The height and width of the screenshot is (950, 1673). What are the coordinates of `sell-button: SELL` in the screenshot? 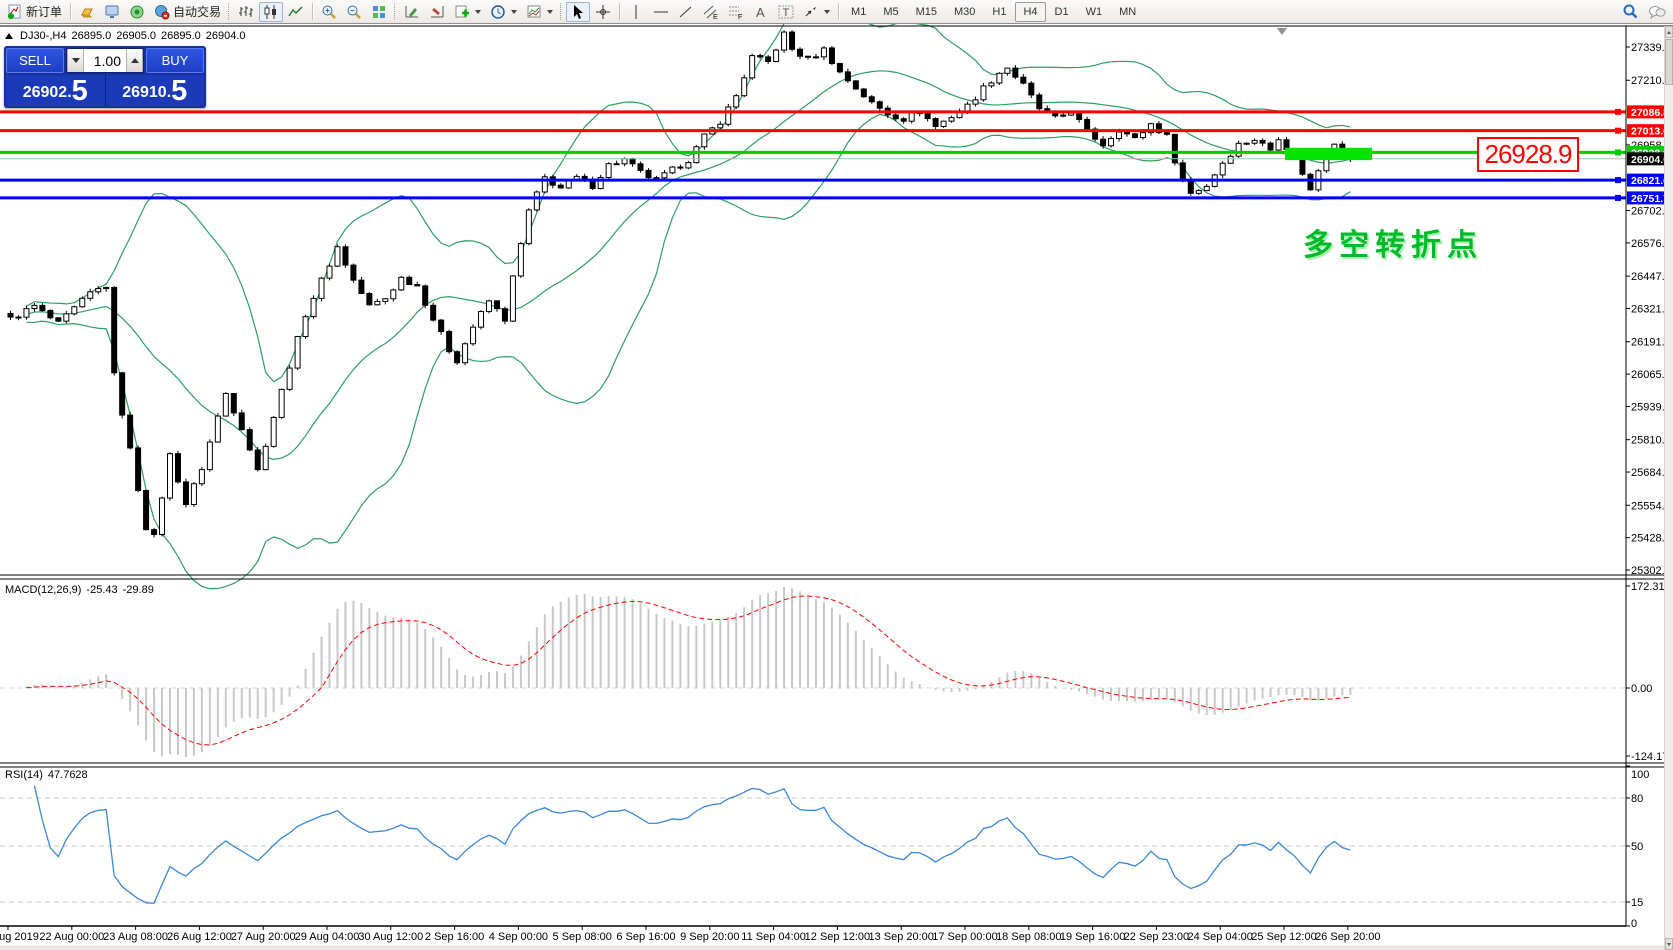 It's located at (35, 60).